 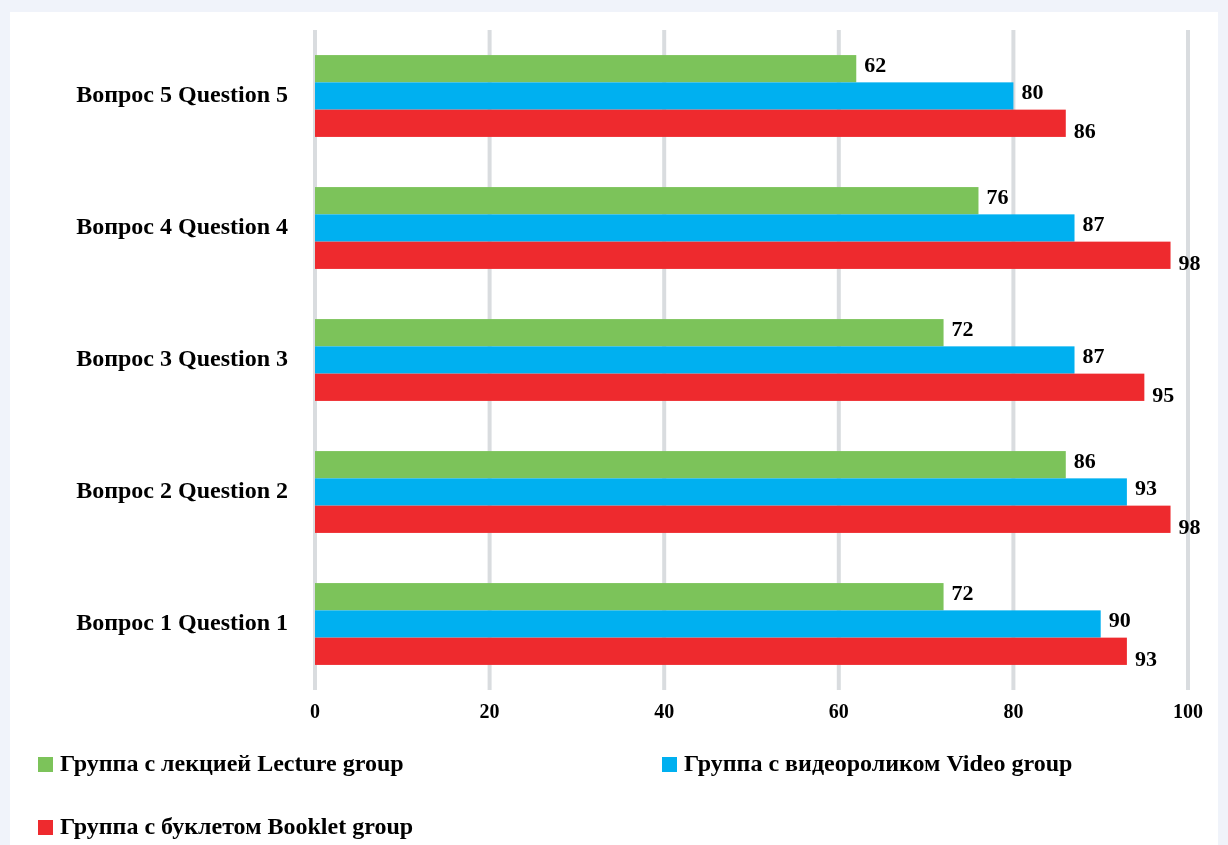 I want to click on data-label: 80, so click(x=1032, y=92).